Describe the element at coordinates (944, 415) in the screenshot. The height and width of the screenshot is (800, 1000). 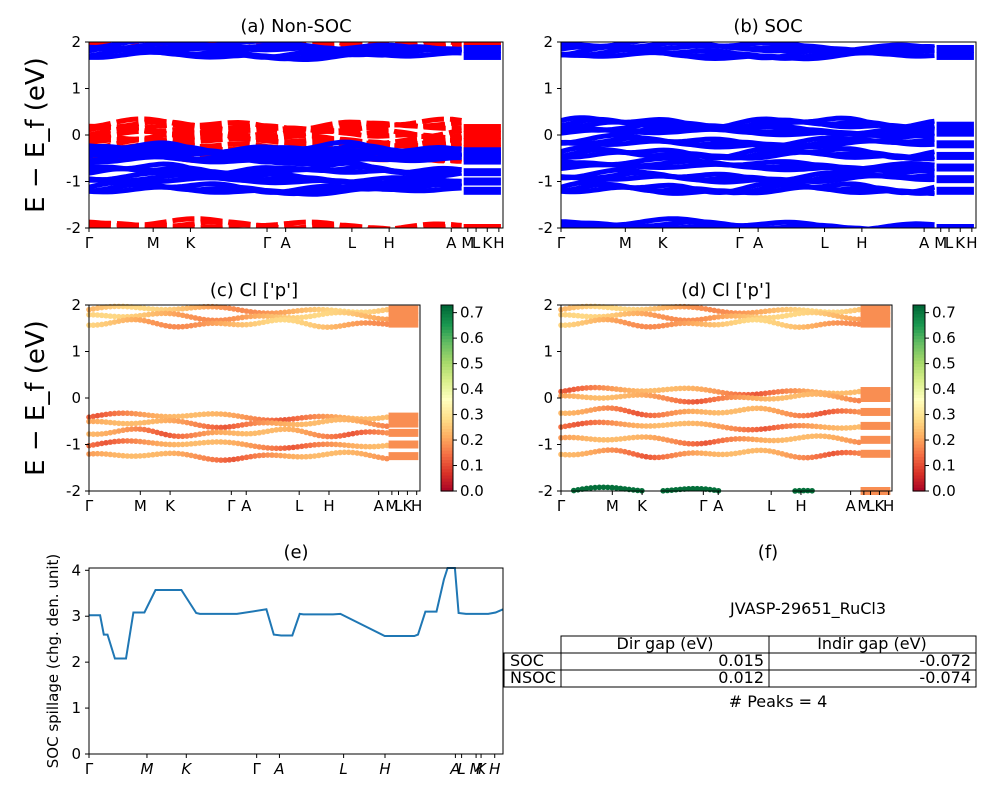
I see `colorbar-label: 0.3` at that location.